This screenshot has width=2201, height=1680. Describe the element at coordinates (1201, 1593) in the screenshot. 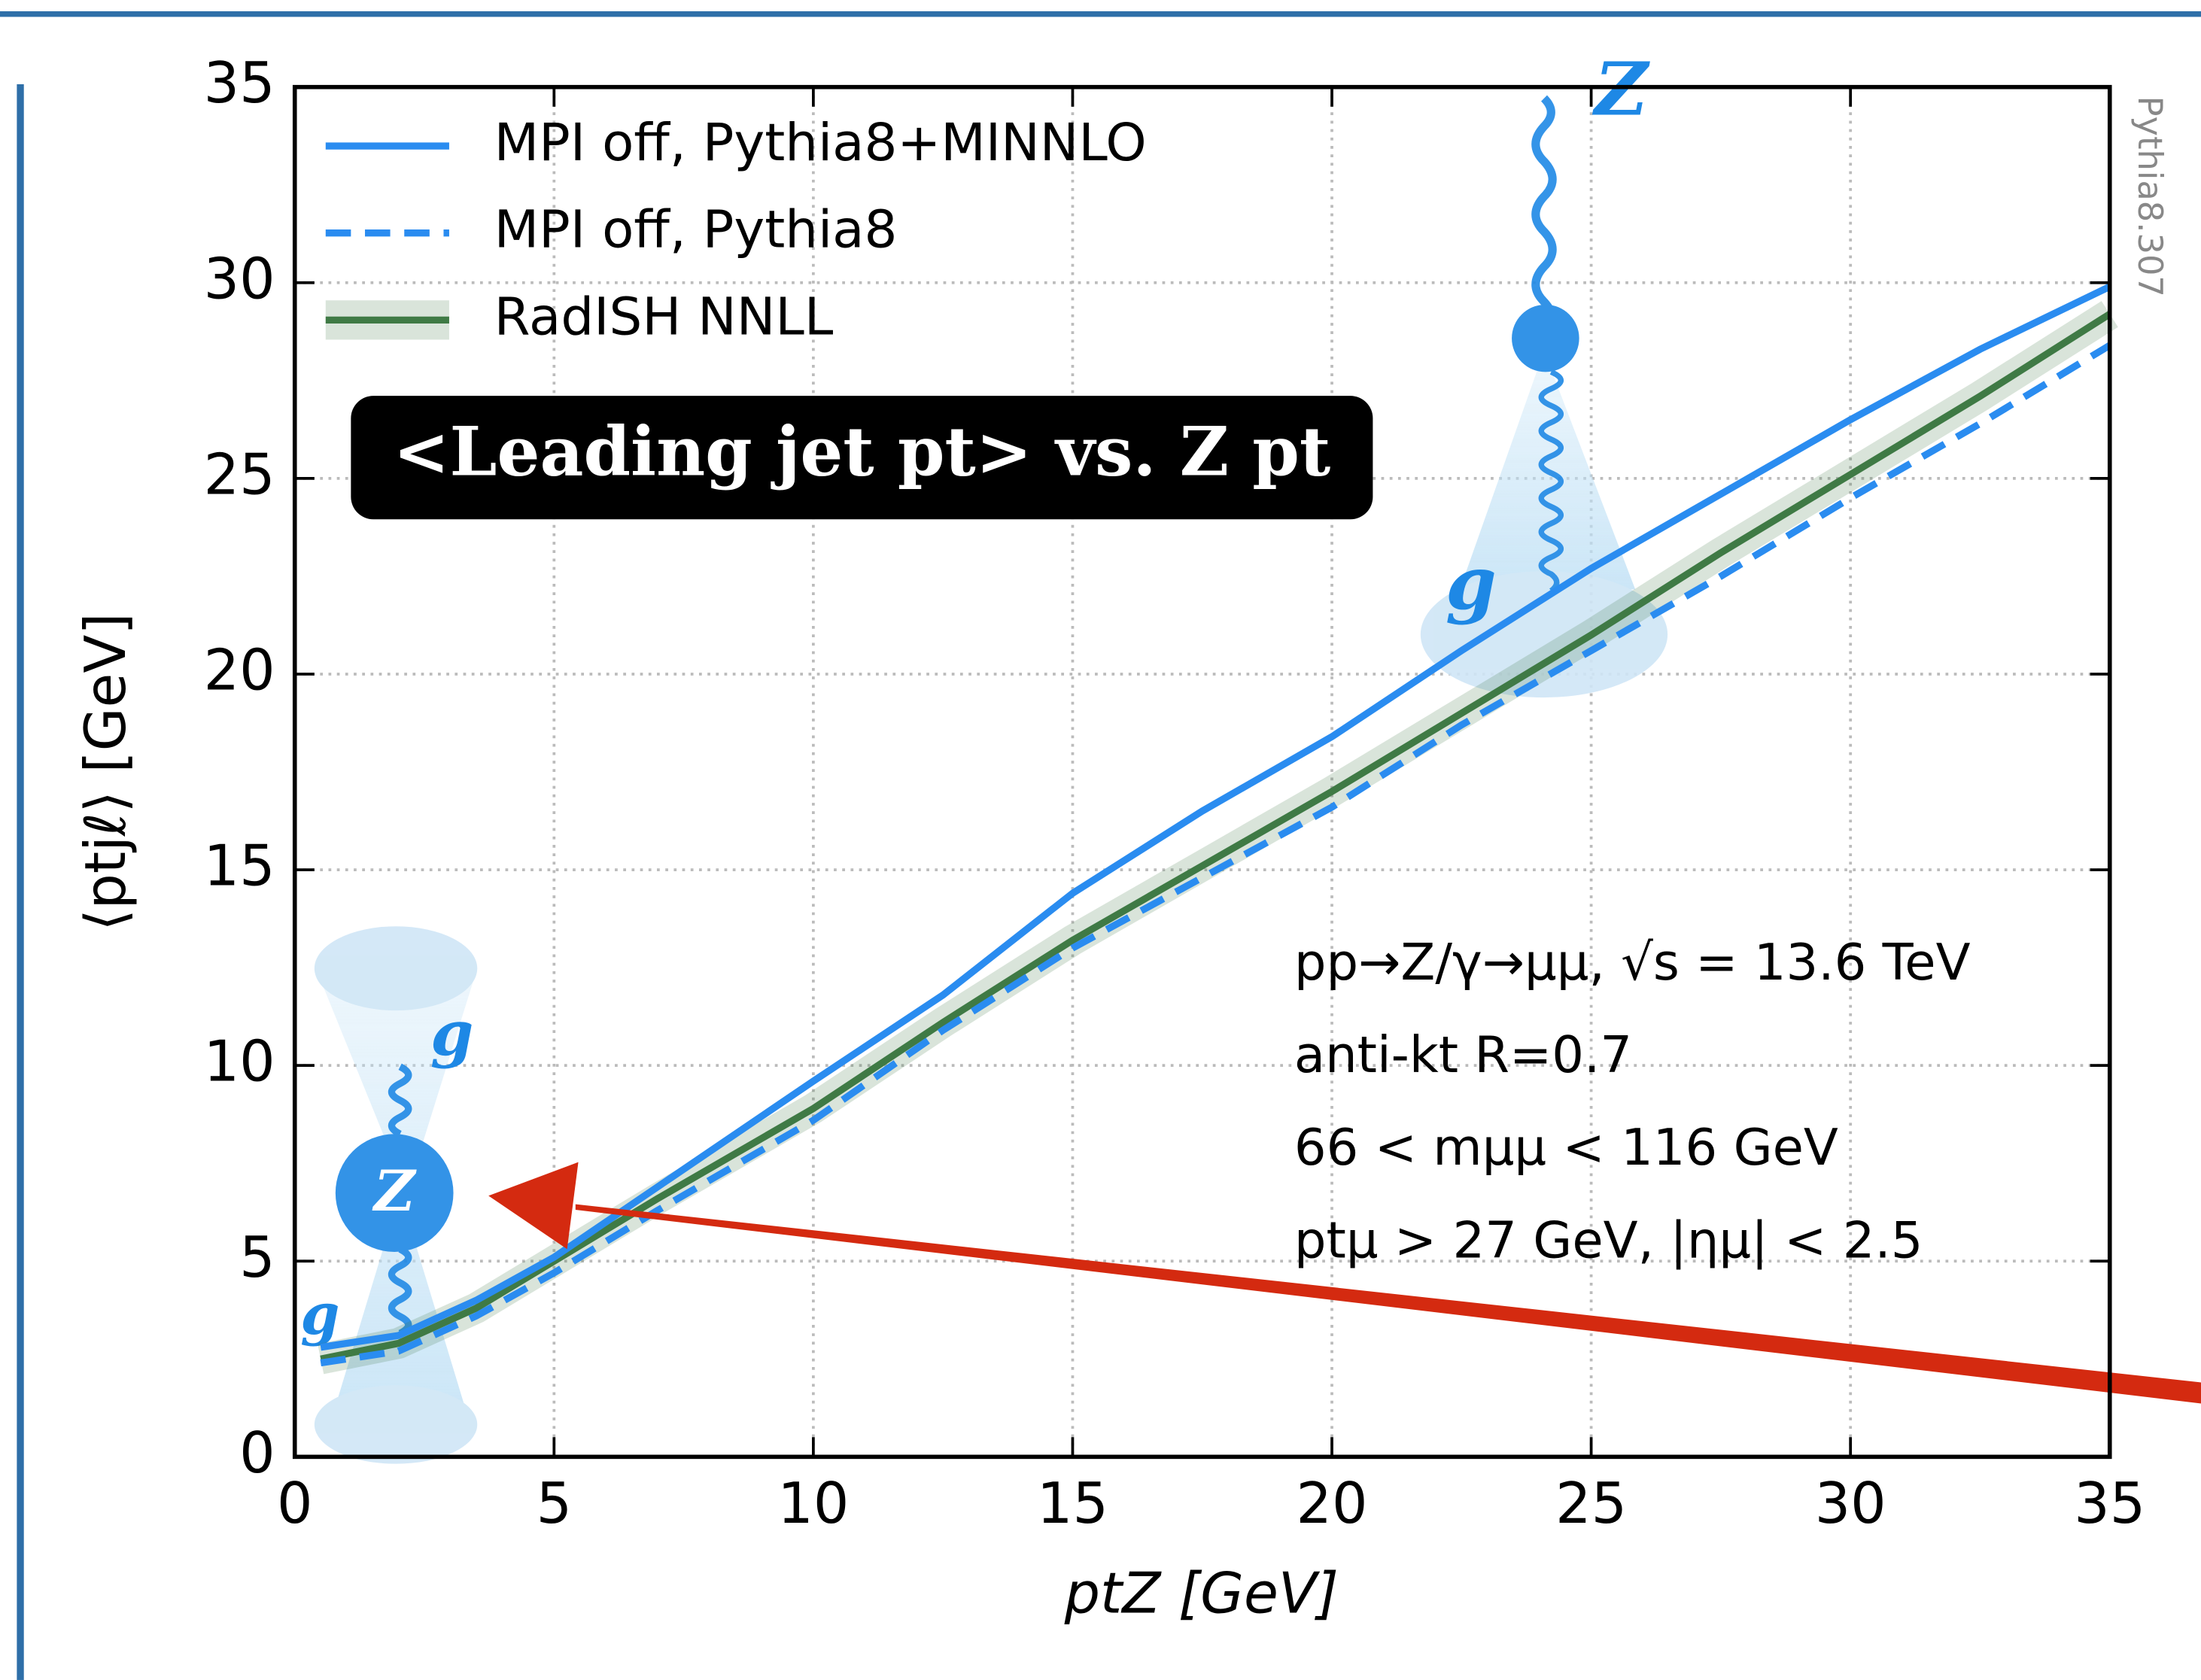

I see `x-axis-label: ptZ [GeV]` at that location.